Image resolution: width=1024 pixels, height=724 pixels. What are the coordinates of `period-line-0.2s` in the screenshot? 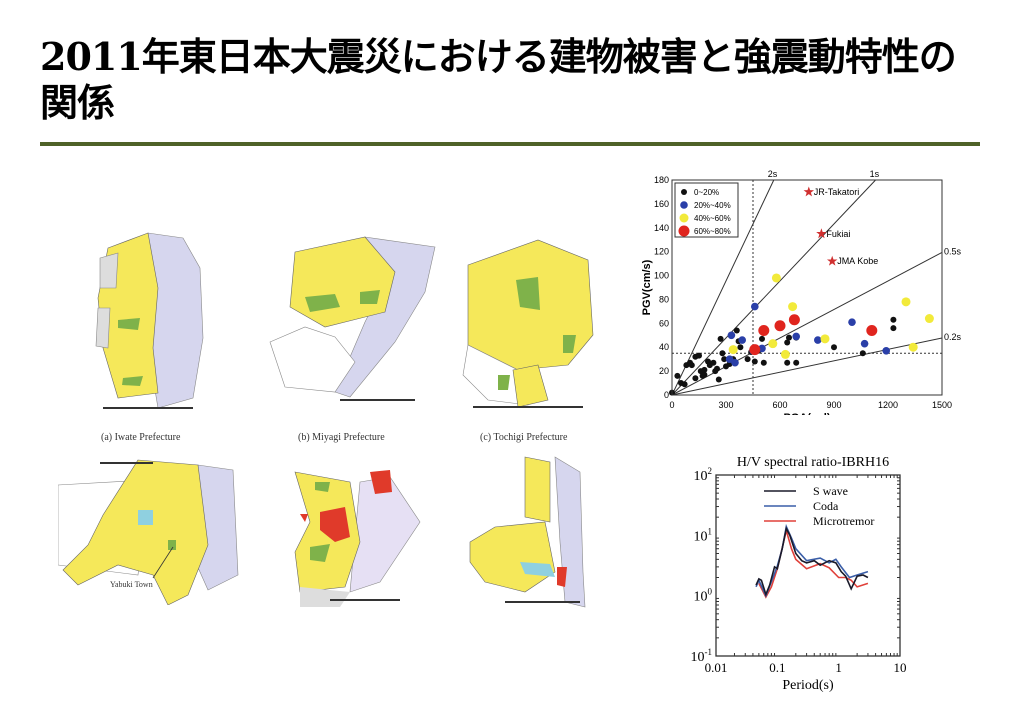 It's located at (807, 366).